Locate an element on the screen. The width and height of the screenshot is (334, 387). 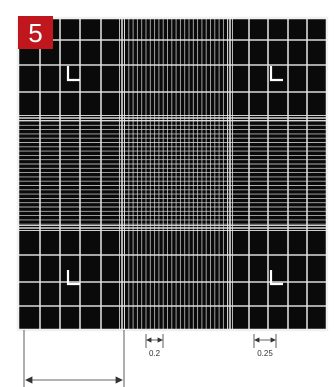
corner-mark-top-left is located at coordinates (73, 74).